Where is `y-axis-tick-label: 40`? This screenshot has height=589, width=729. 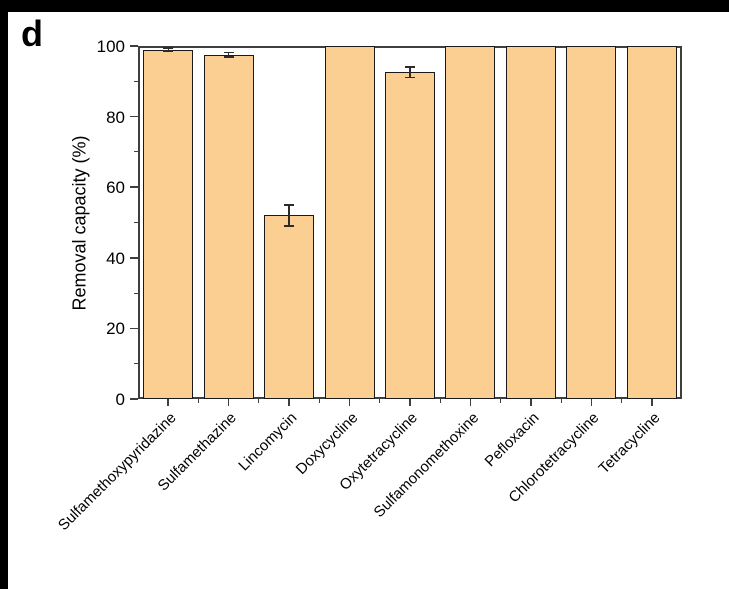 y-axis-tick-label: 40 is located at coordinates (115, 258).